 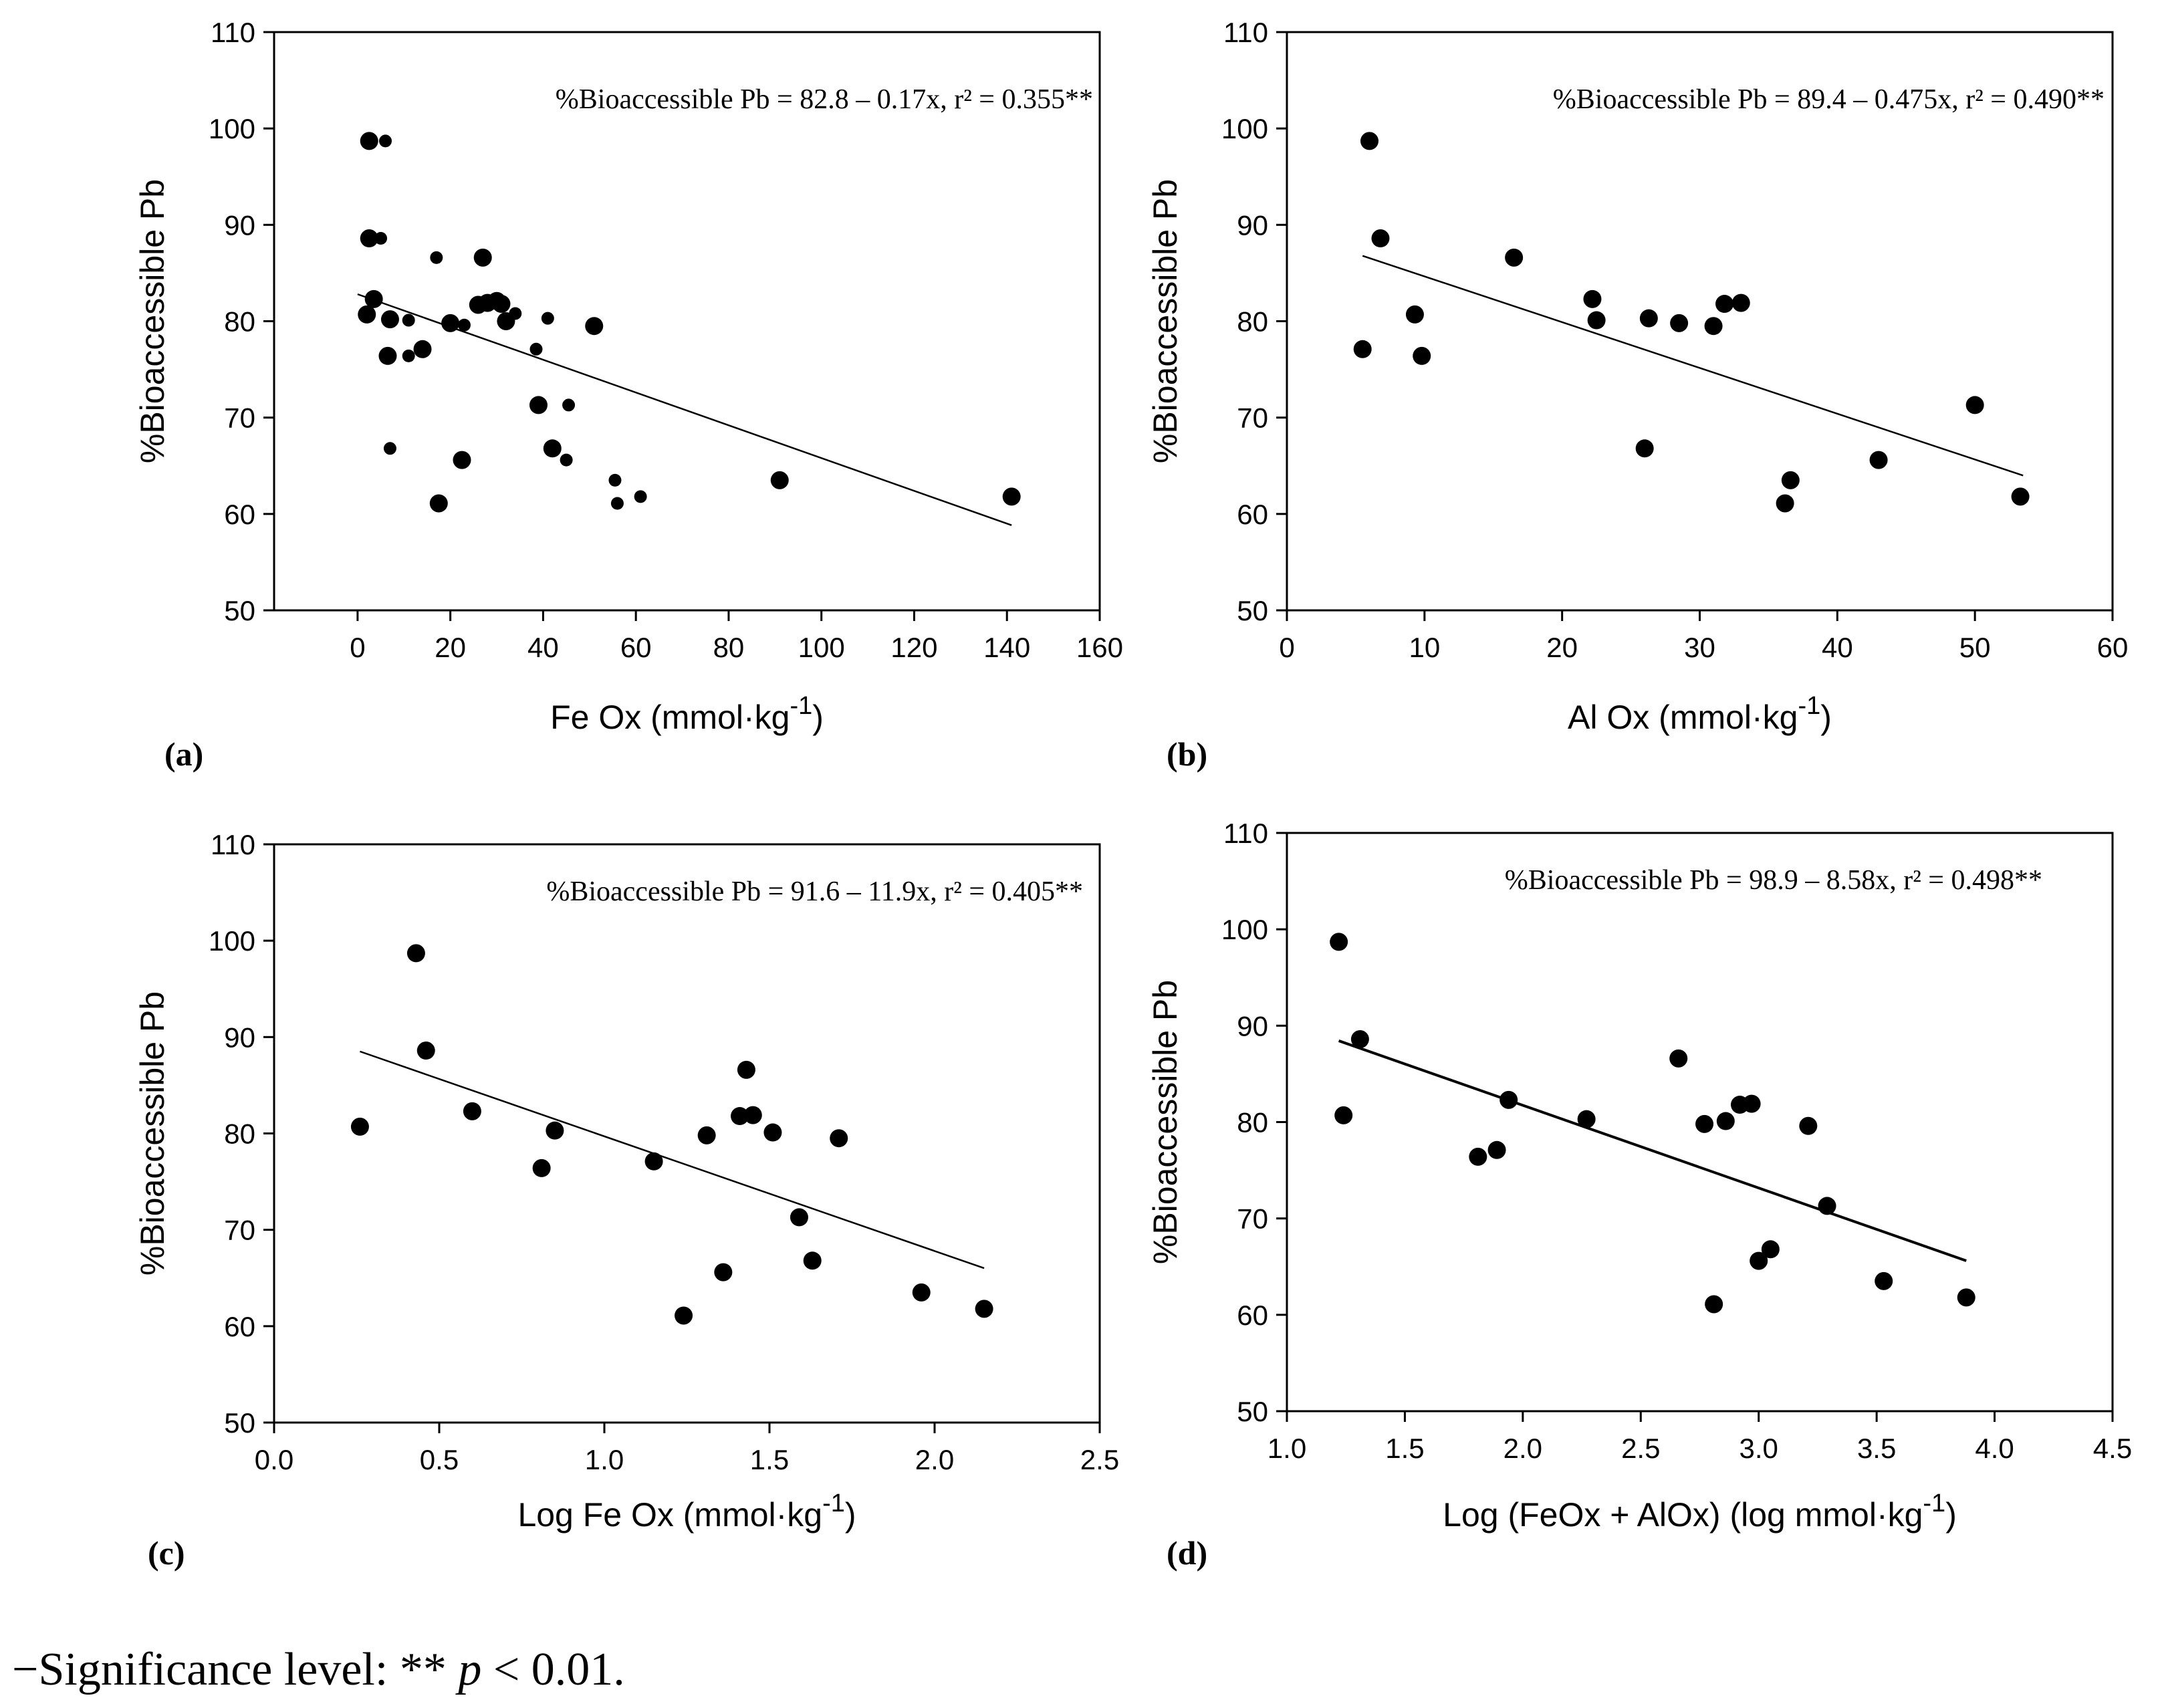 I want to click on x-tick-label: 120, so click(x=913, y=647).